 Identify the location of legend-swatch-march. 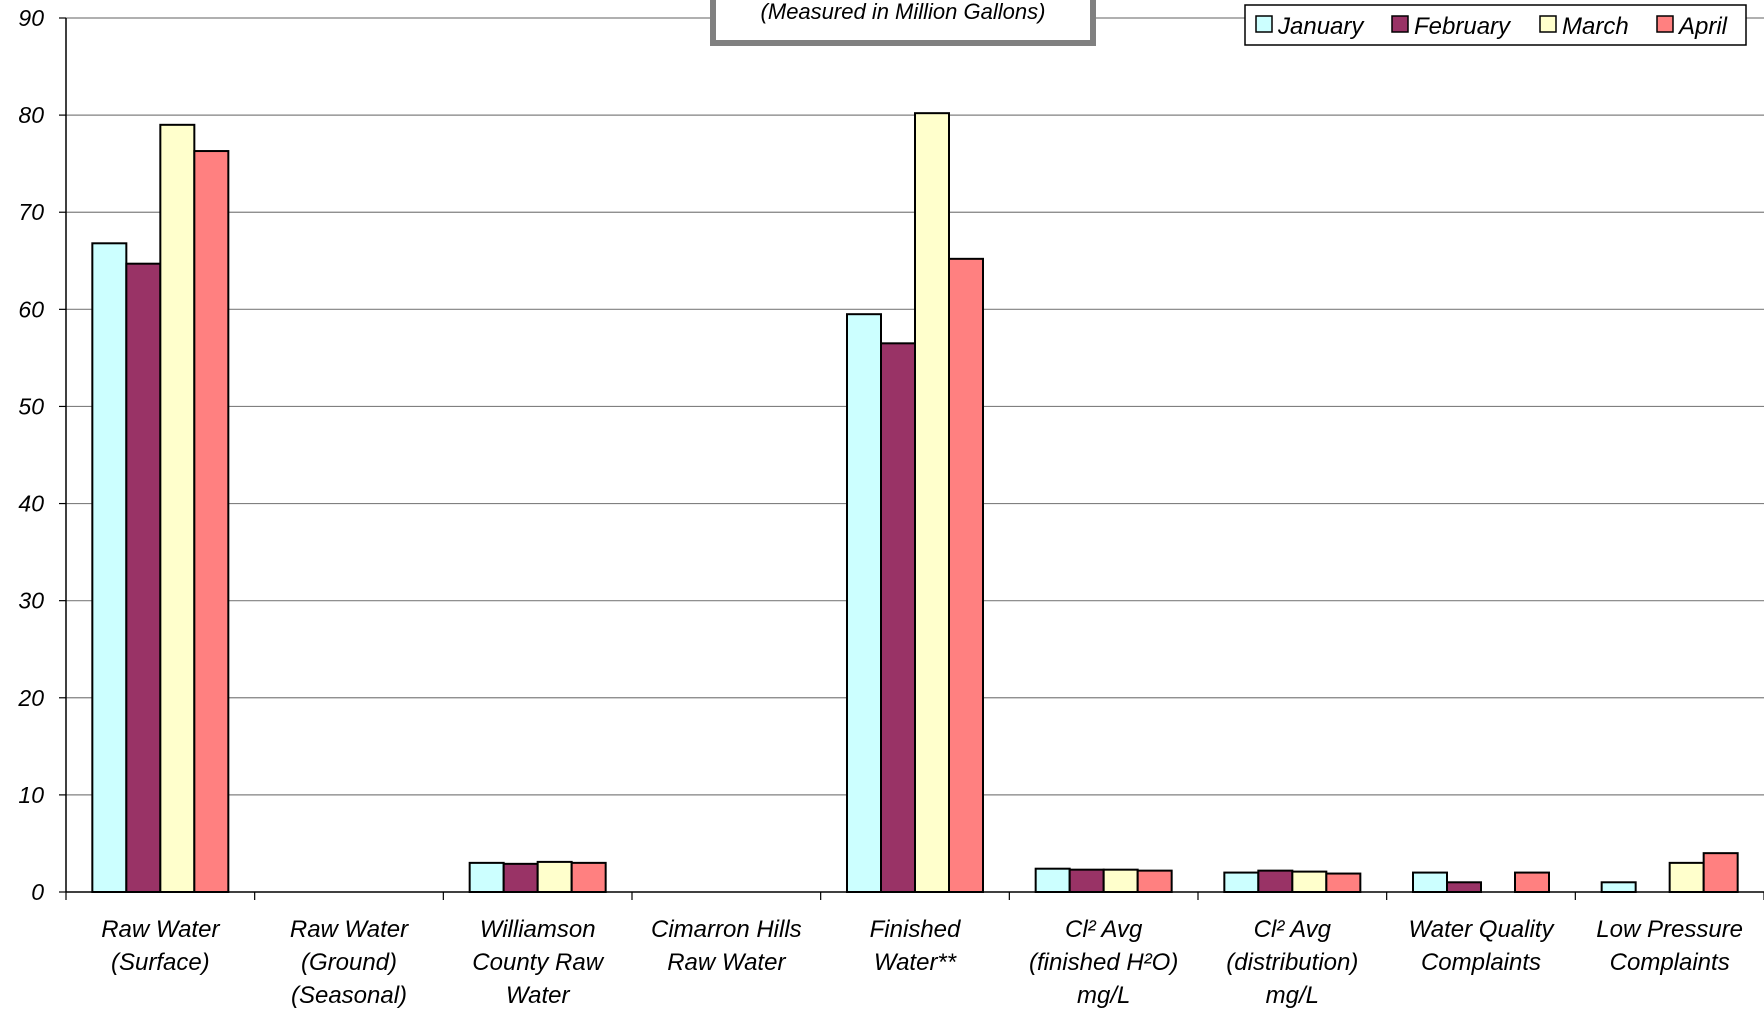
(1548, 24).